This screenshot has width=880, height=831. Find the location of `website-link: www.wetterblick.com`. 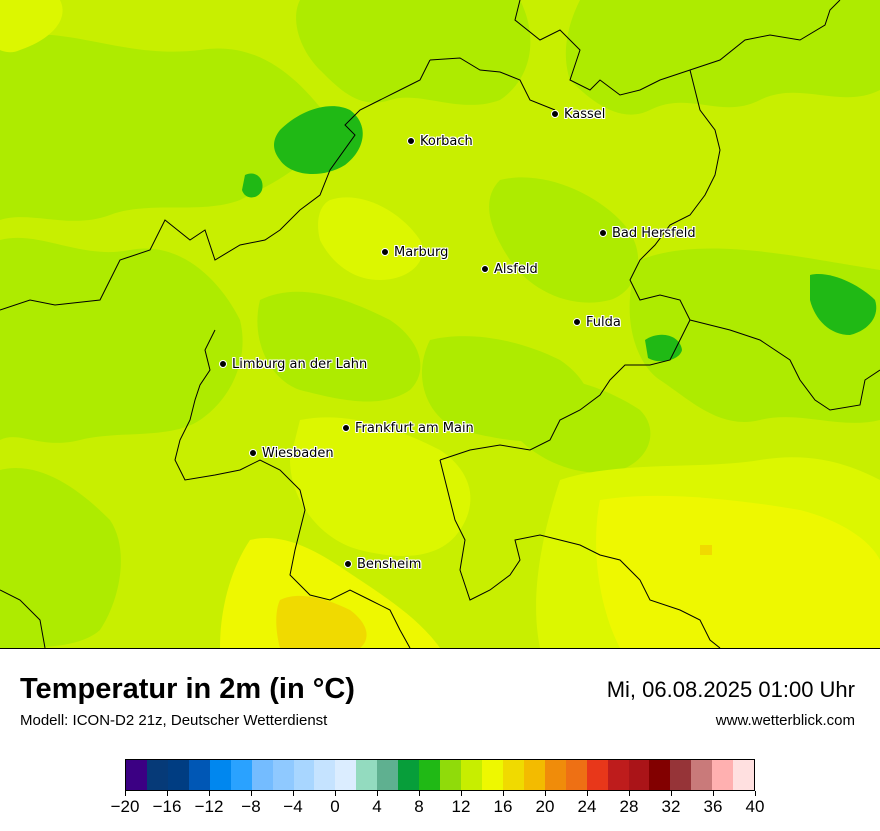

website-link: www.wetterblick.com is located at coordinates (785, 720).